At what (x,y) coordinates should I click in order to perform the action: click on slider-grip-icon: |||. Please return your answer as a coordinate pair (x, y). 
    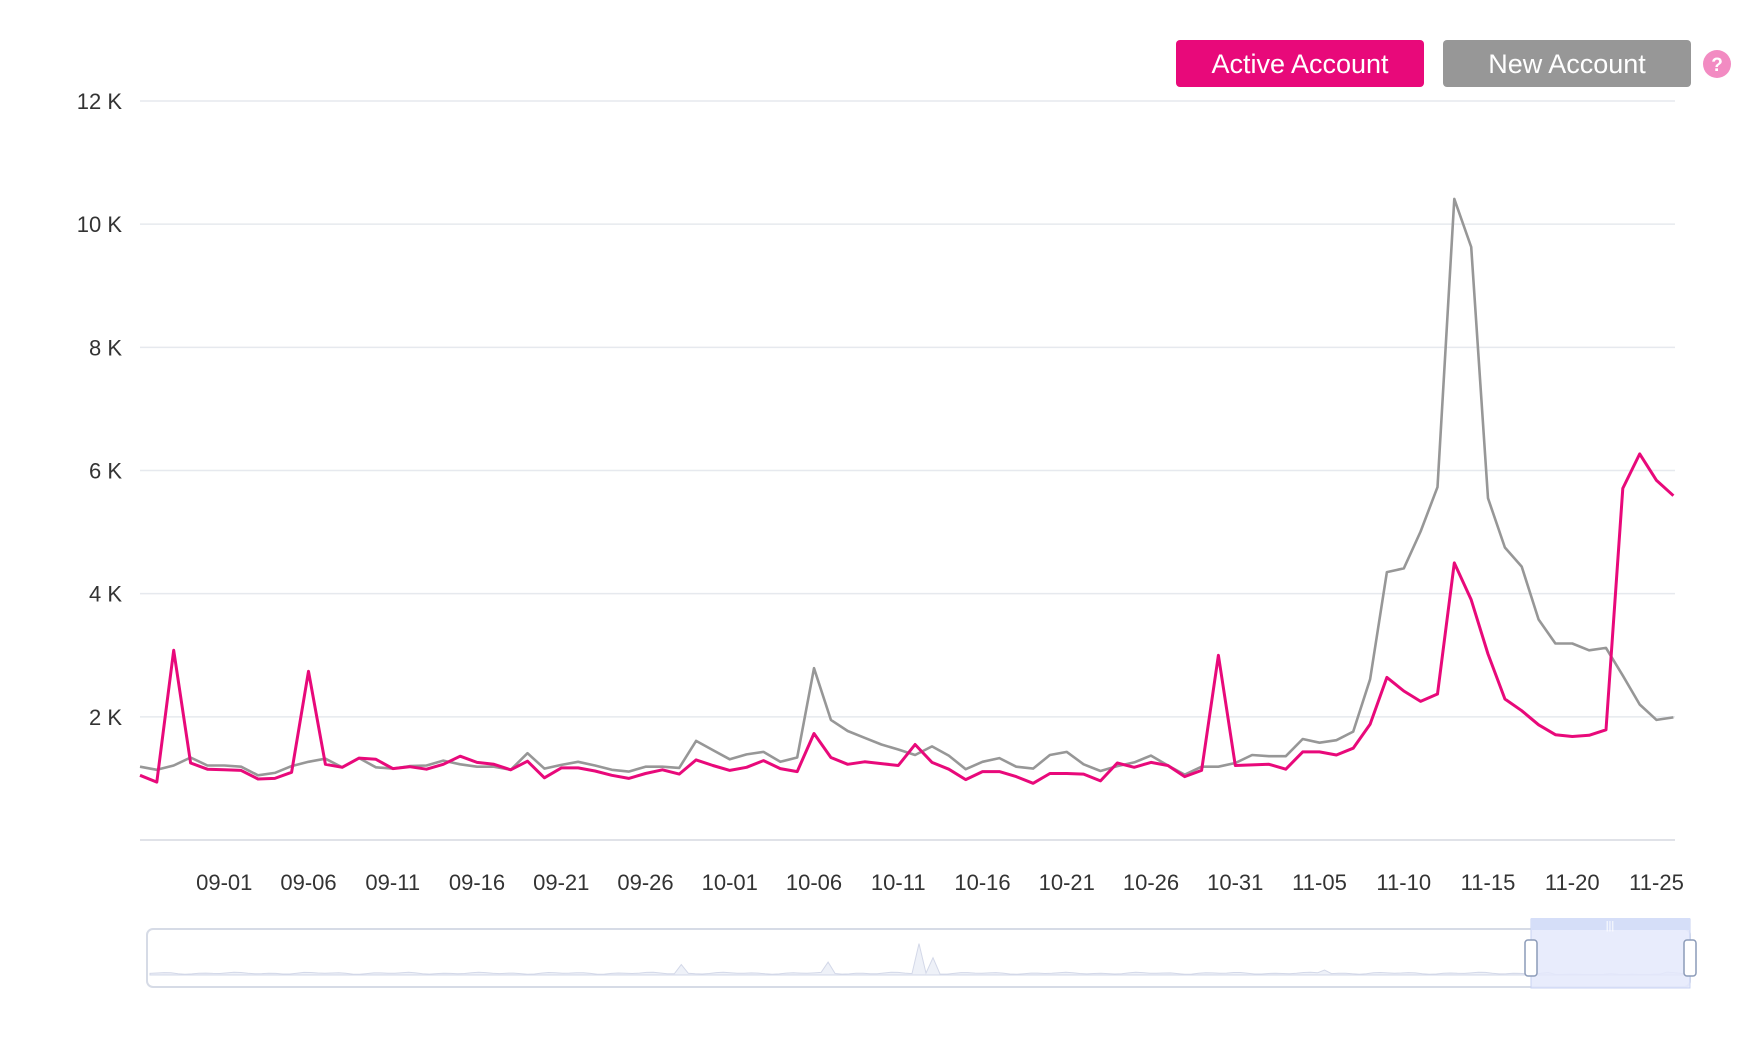
    Looking at the image, I should click on (1610, 926).